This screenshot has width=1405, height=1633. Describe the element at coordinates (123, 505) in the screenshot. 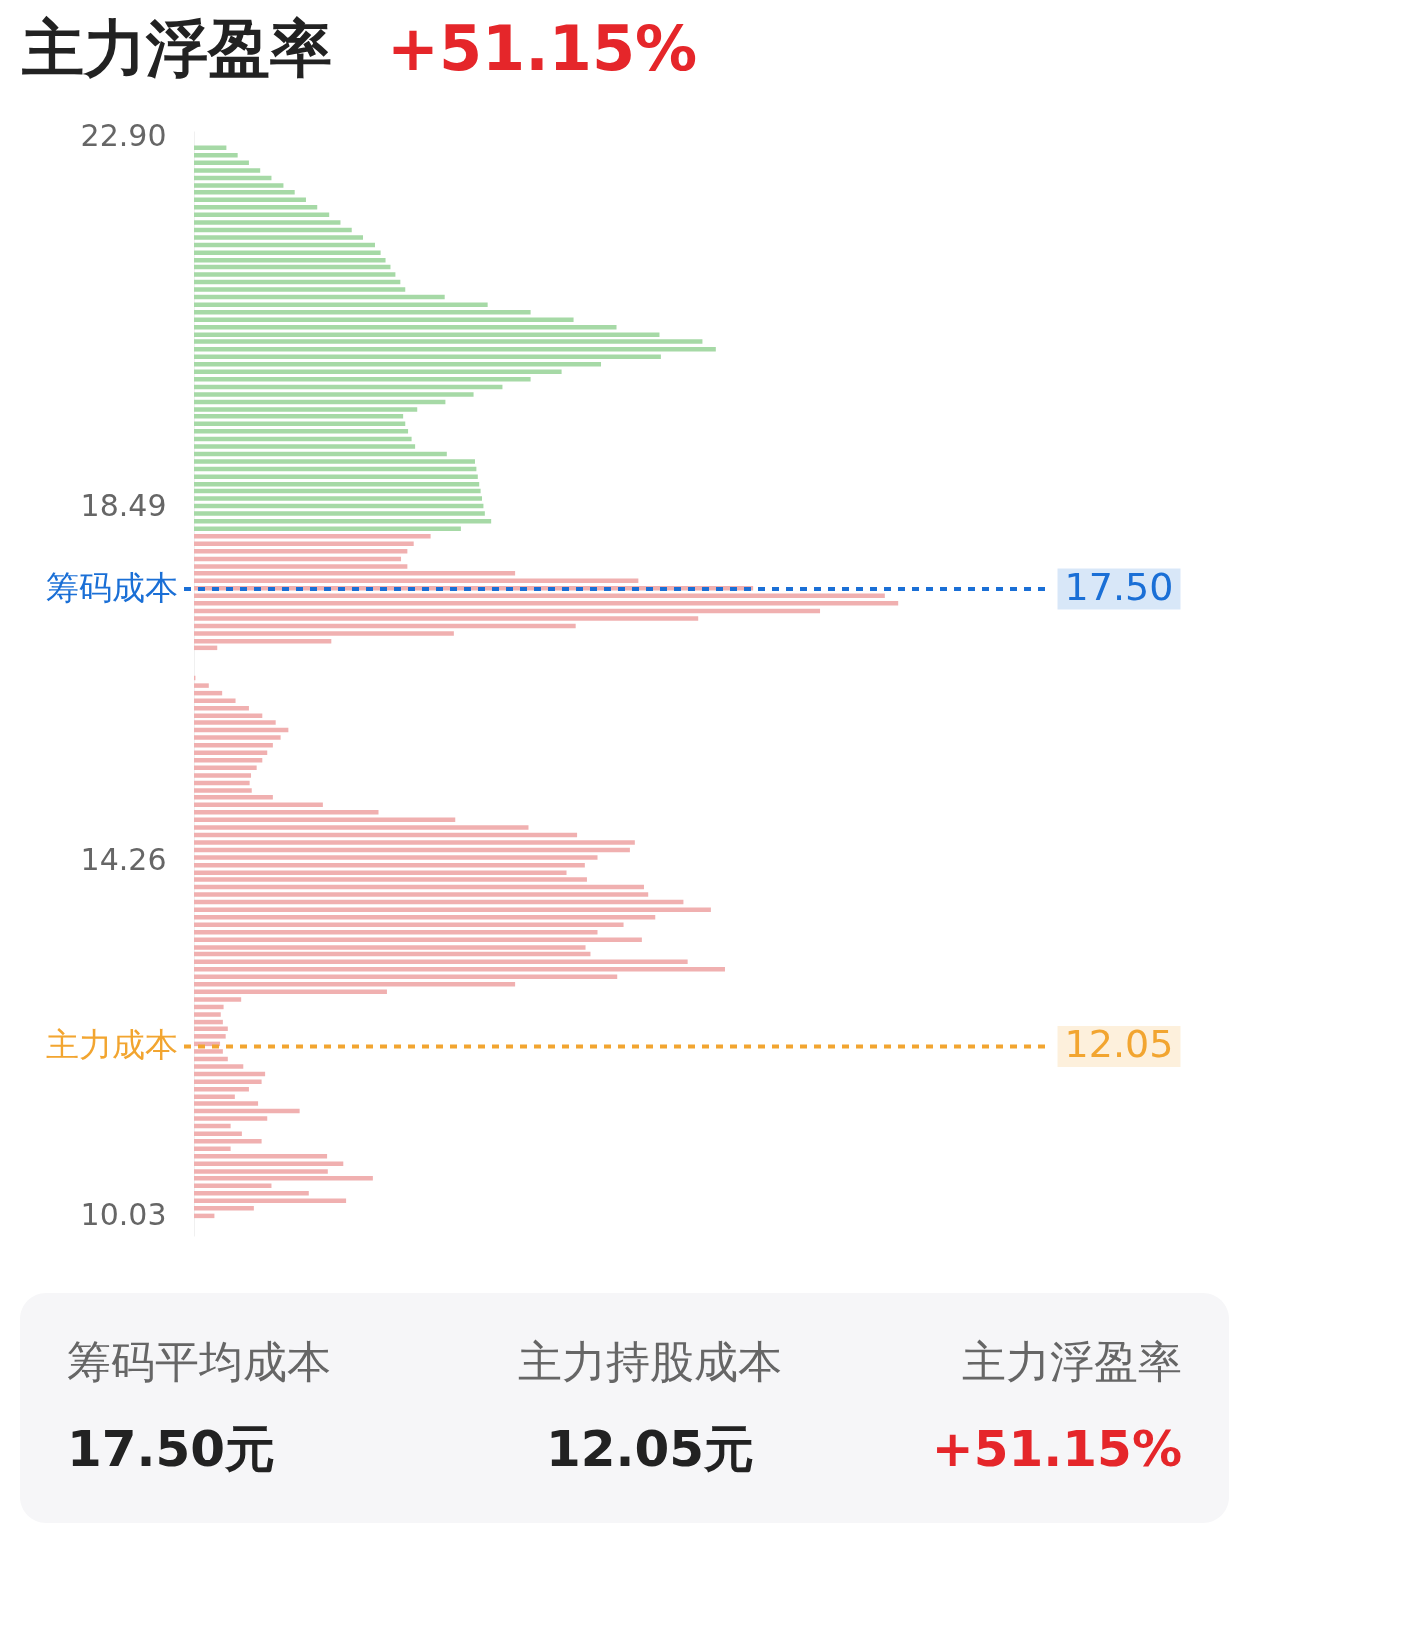

I see `y-tick-label: 18.49` at that location.